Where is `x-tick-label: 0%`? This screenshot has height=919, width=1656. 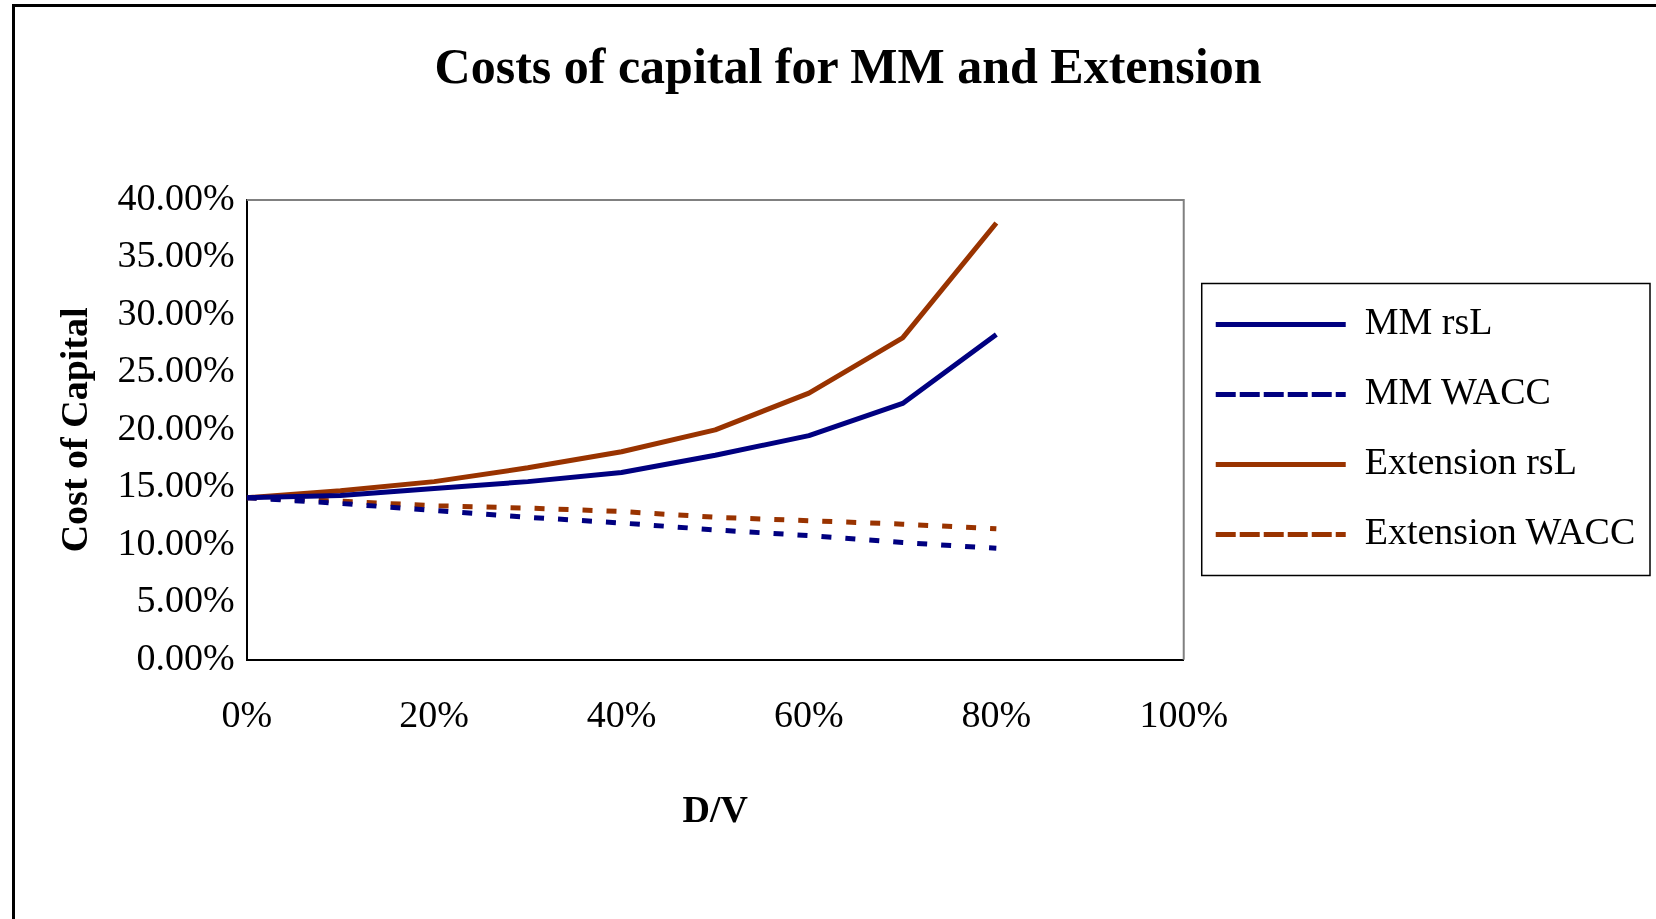
x-tick-label: 0% is located at coordinates (247, 713).